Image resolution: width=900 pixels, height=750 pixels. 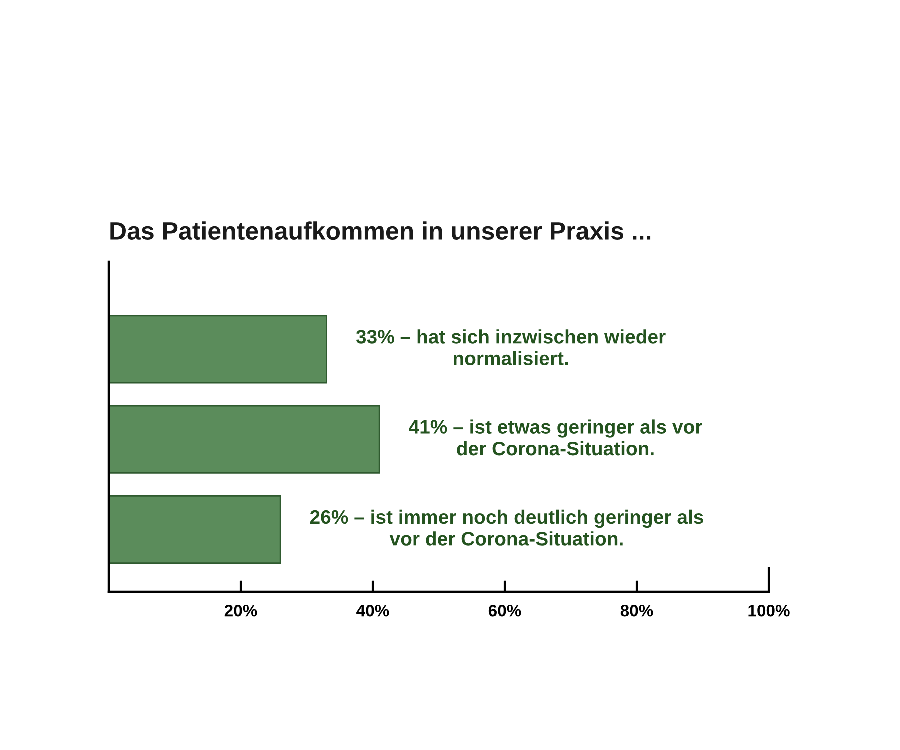 I want to click on data-label: 26% – ist immer noch deutlich geringer als vor der Corona-Situation., so click(x=507, y=528).